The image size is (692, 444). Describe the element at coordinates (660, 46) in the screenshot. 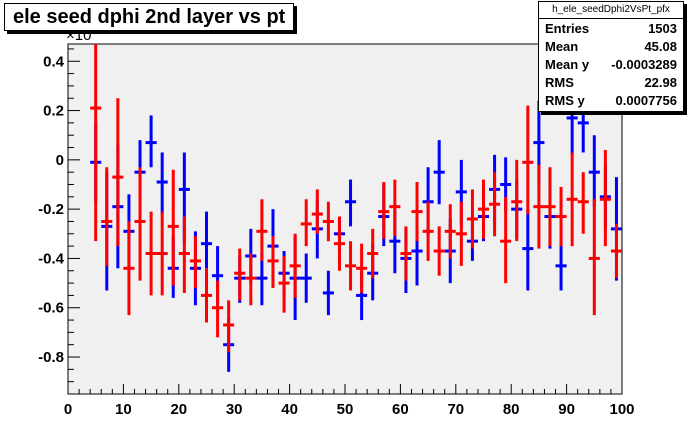

I see `stats-value: 45.08` at that location.